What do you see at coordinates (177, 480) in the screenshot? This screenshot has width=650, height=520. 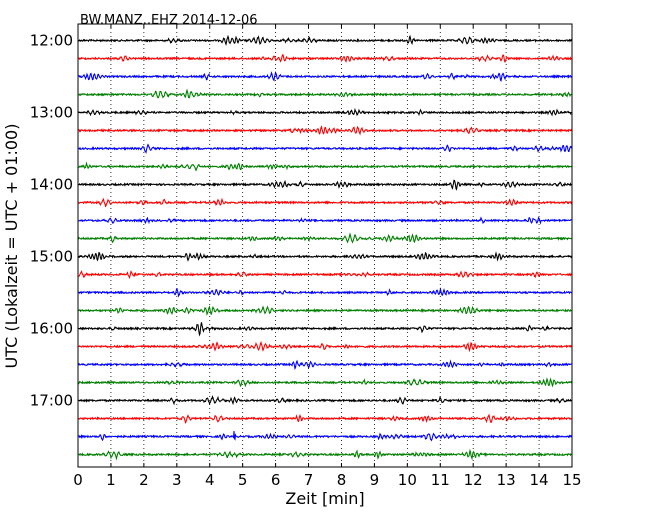 I see `x-tick-label: 3` at bounding box center [177, 480].